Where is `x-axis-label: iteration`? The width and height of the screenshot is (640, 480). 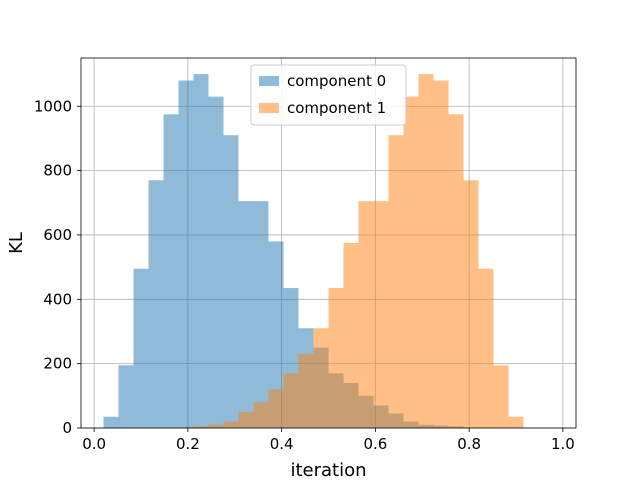
x-axis-label: iteration is located at coordinates (328, 470).